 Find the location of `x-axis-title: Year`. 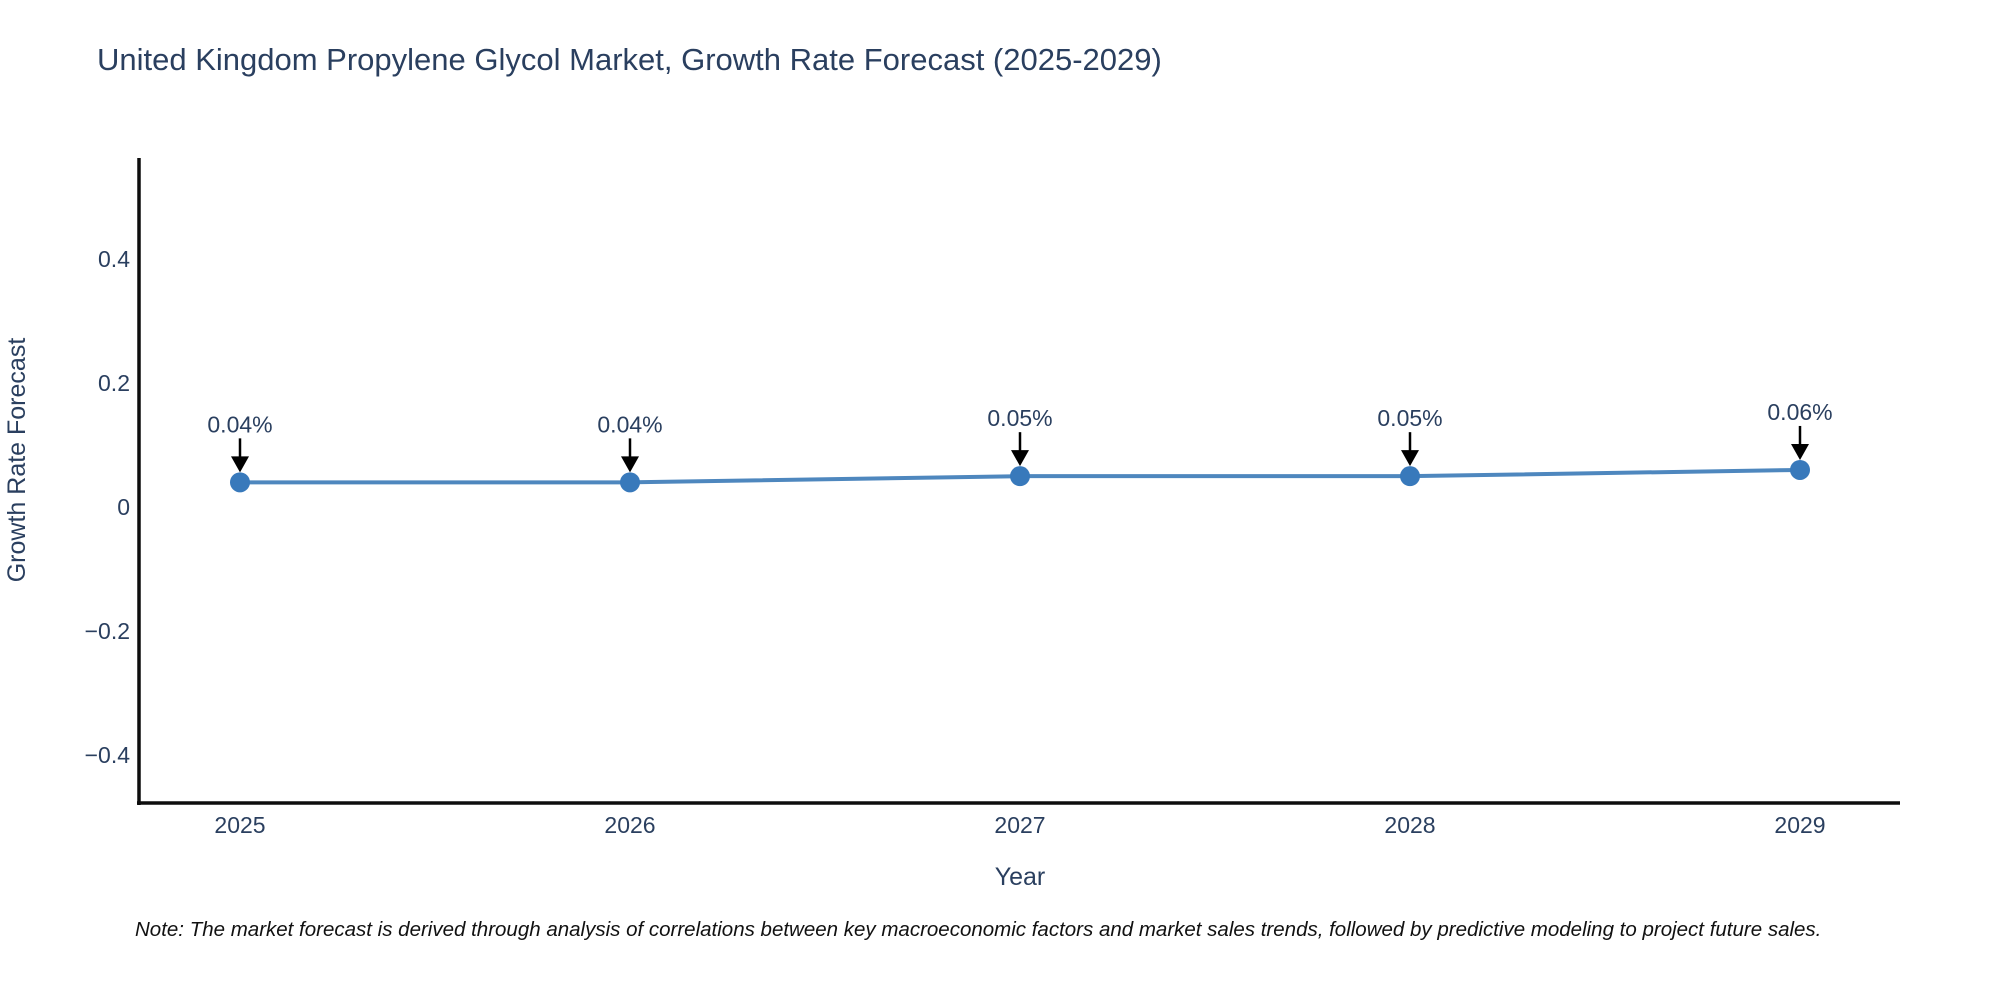

x-axis-title: Year is located at coordinates (1020, 877).